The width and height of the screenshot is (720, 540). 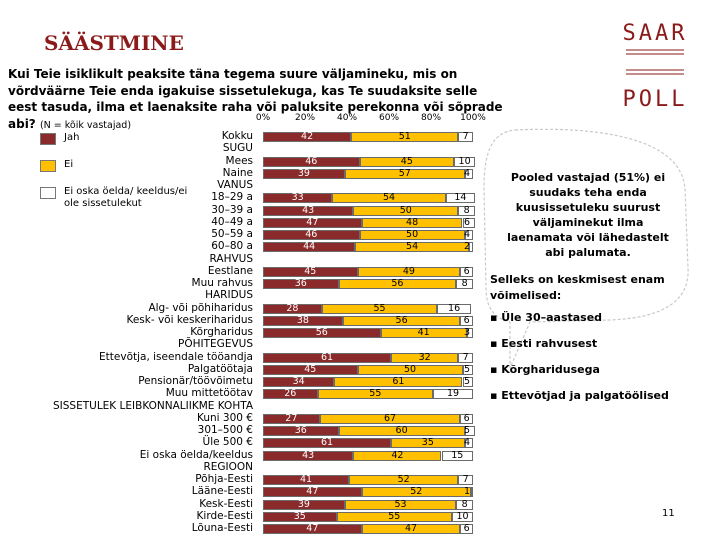 I want to click on data-label: 41, so click(x=423, y=332).